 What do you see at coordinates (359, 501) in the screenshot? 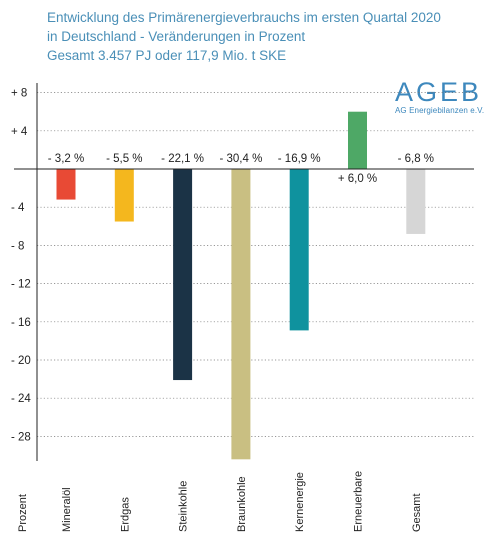
I see `category-label: Erneuerbare` at bounding box center [359, 501].